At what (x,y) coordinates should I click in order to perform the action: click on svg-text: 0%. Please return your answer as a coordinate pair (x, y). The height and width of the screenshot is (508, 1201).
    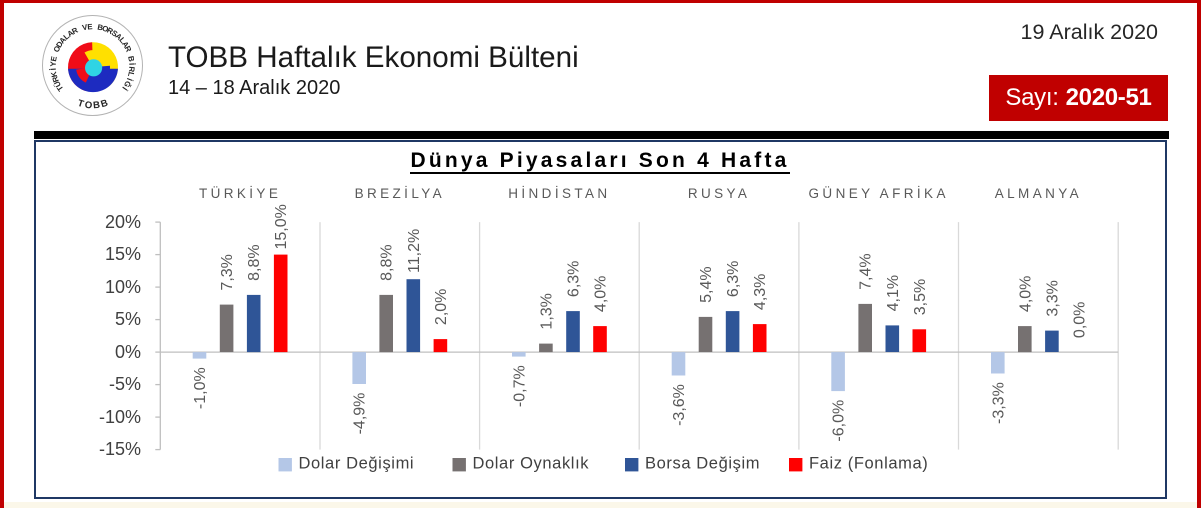
    Looking at the image, I should click on (128, 352).